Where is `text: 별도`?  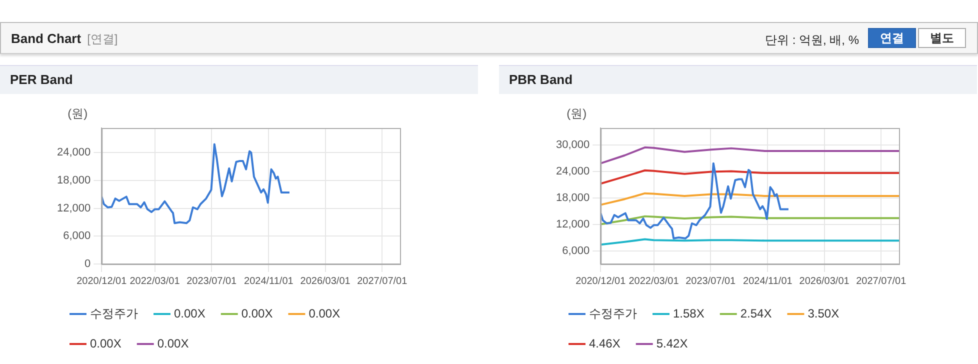
text: 별도 is located at coordinates (942, 38).